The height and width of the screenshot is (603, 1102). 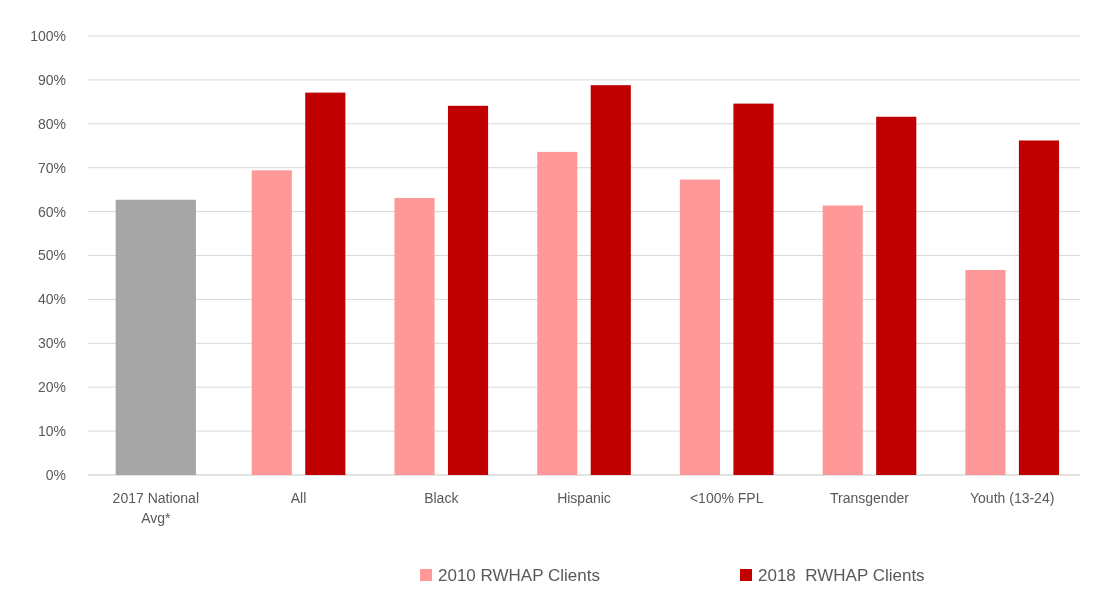 What do you see at coordinates (870, 498) in the screenshot?
I see `x-tick-label: Transgender` at bounding box center [870, 498].